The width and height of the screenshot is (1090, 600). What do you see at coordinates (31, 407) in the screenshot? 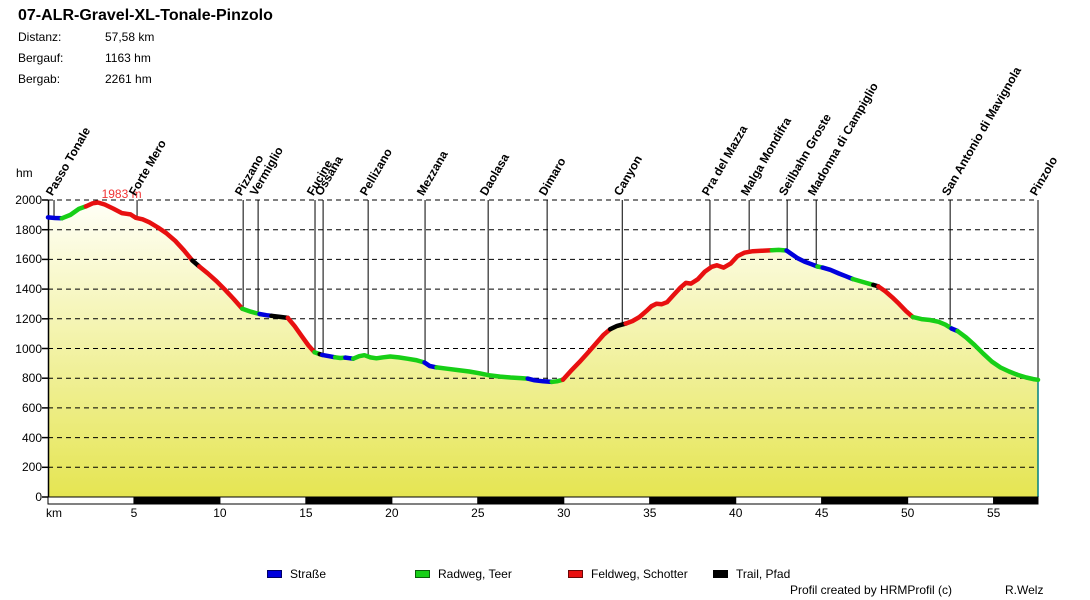
I see `y-tick-label-600: 600` at bounding box center [31, 407].